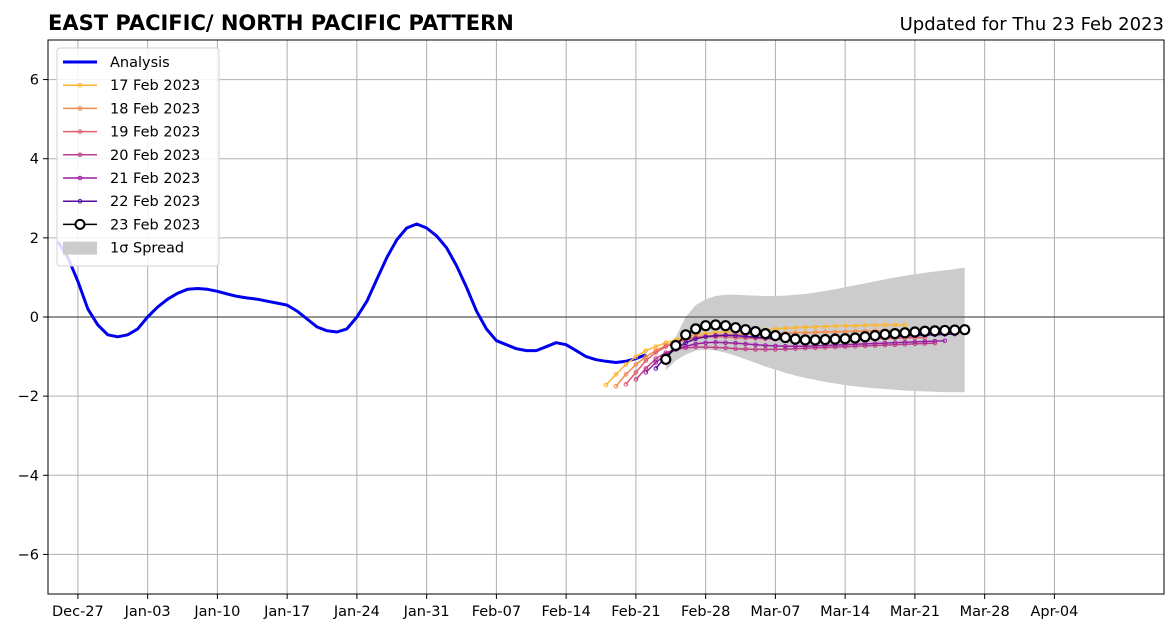 This screenshot has width=1176, height=633. What do you see at coordinates (28, 397) in the screenshot?
I see `y-tick-label-2: −2` at bounding box center [28, 397].